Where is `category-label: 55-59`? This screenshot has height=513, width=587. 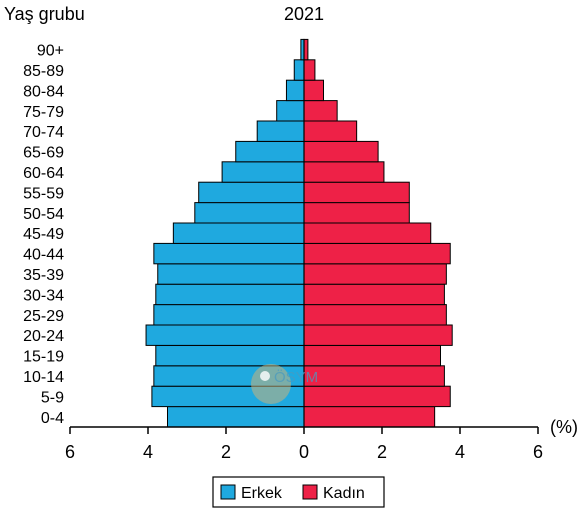
category-label: 55-59 is located at coordinates (43, 193).